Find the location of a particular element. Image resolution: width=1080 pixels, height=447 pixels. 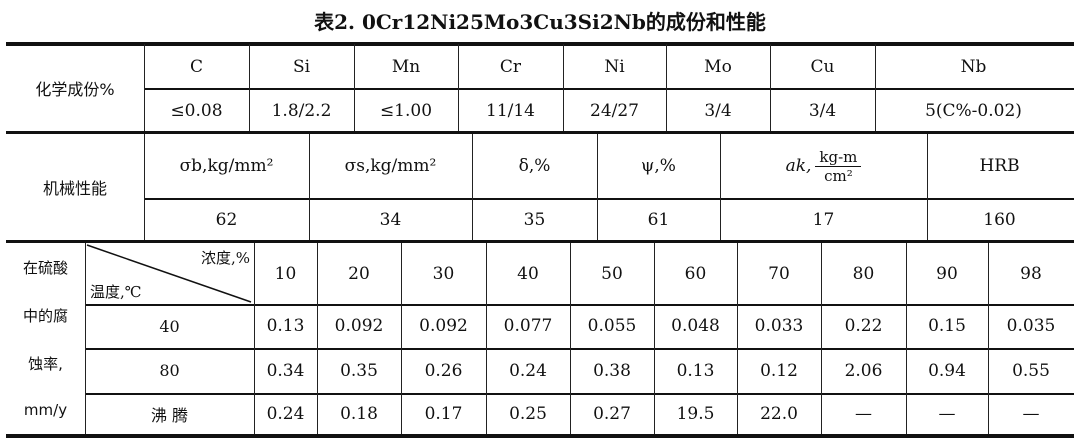

property-header: HRB is located at coordinates (999, 166).